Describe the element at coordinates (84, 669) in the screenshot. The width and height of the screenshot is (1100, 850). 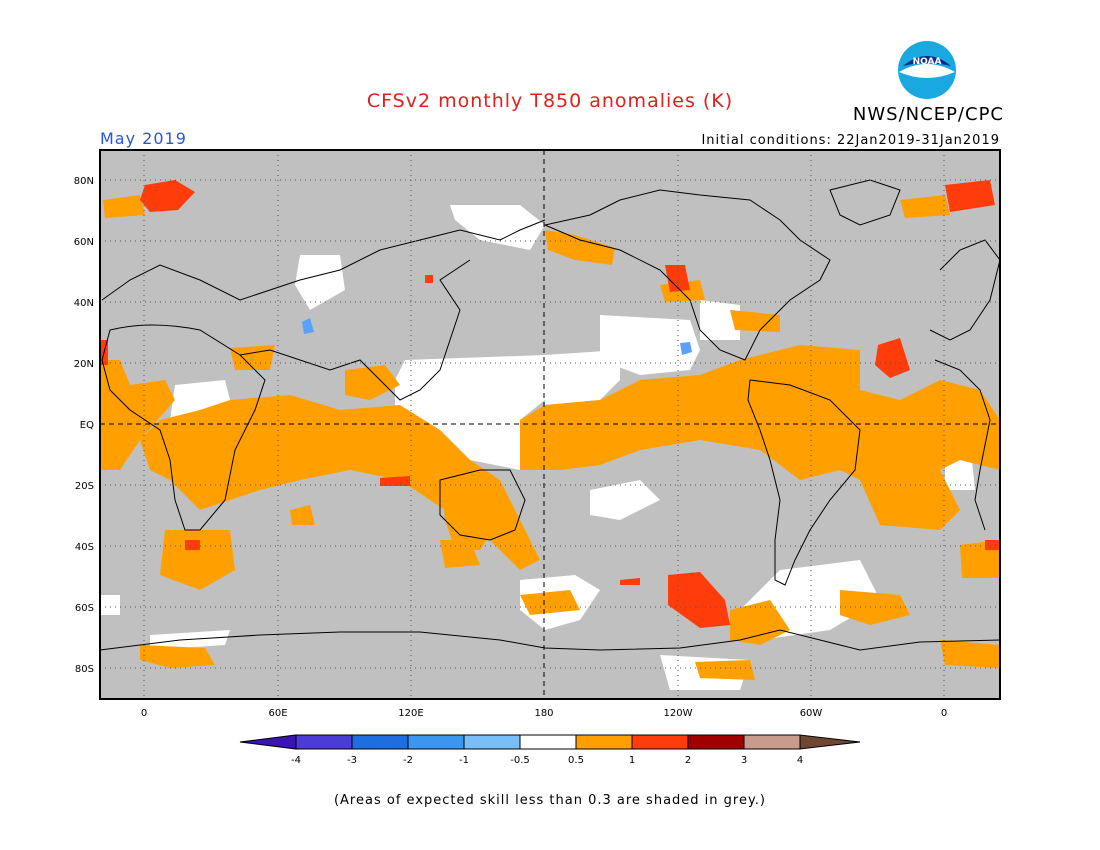
I see `lat-label: 80S` at that location.